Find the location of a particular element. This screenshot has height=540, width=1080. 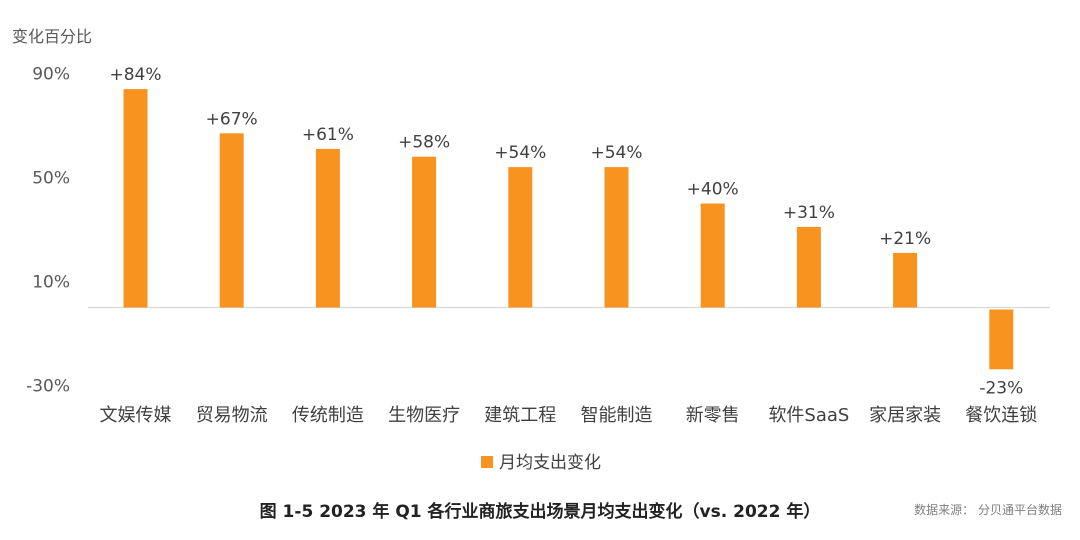

category-label: 餐饮连锁 is located at coordinates (1001, 415).